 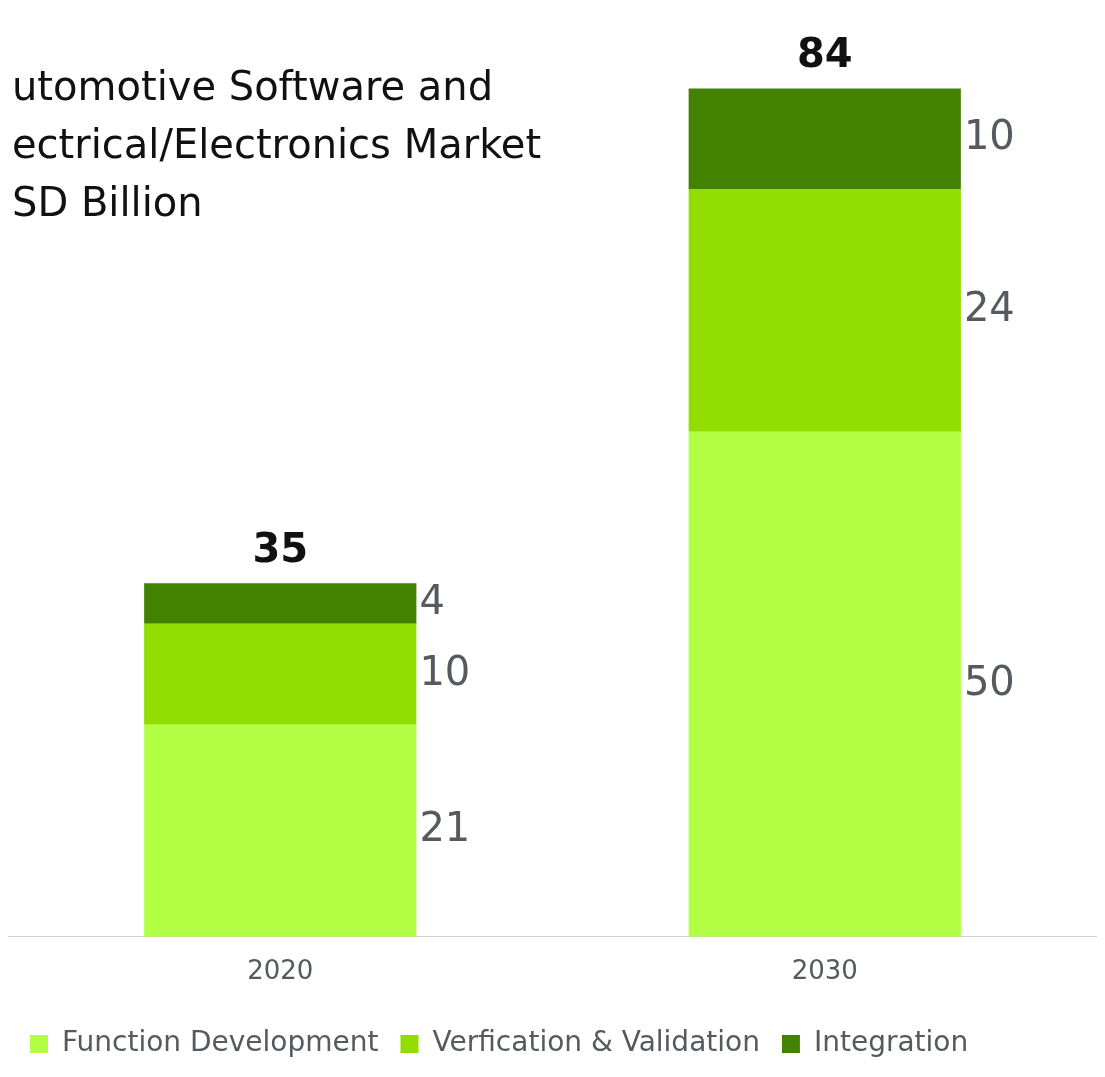 What do you see at coordinates (824, 970) in the screenshot?
I see `x-tick-label: 2030` at bounding box center [824, 970].